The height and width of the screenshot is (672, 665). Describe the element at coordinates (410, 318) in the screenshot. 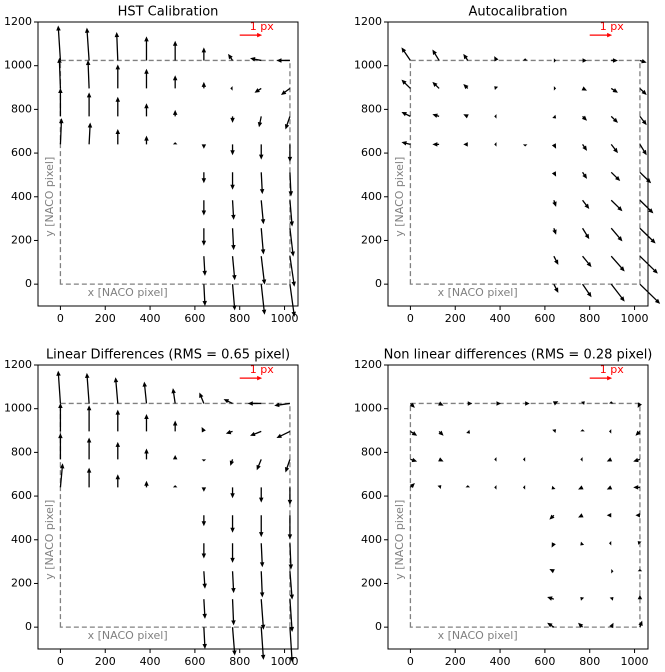

I see `x-tick-label: 0` at that location.